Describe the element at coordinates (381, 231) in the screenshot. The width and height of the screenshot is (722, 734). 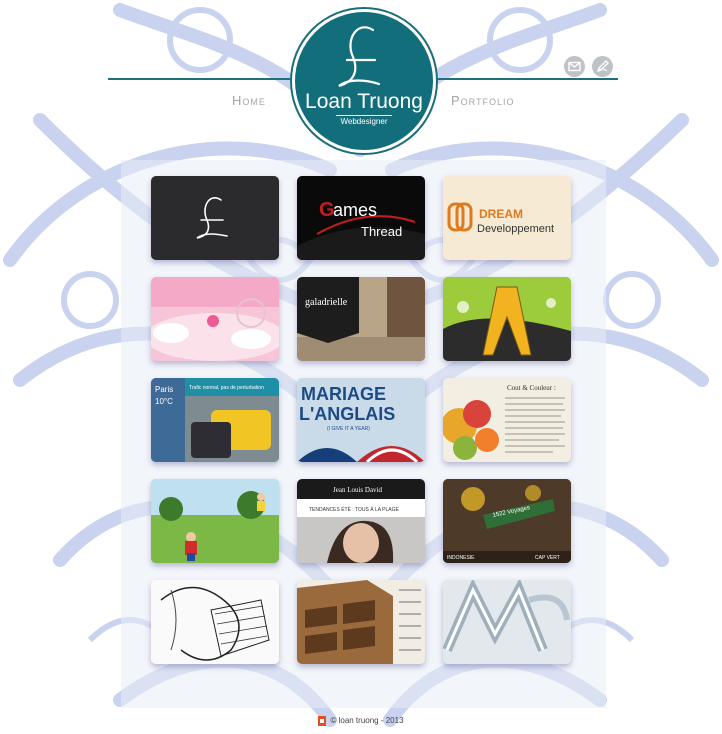
I see `svg-text: Thread` at that location.